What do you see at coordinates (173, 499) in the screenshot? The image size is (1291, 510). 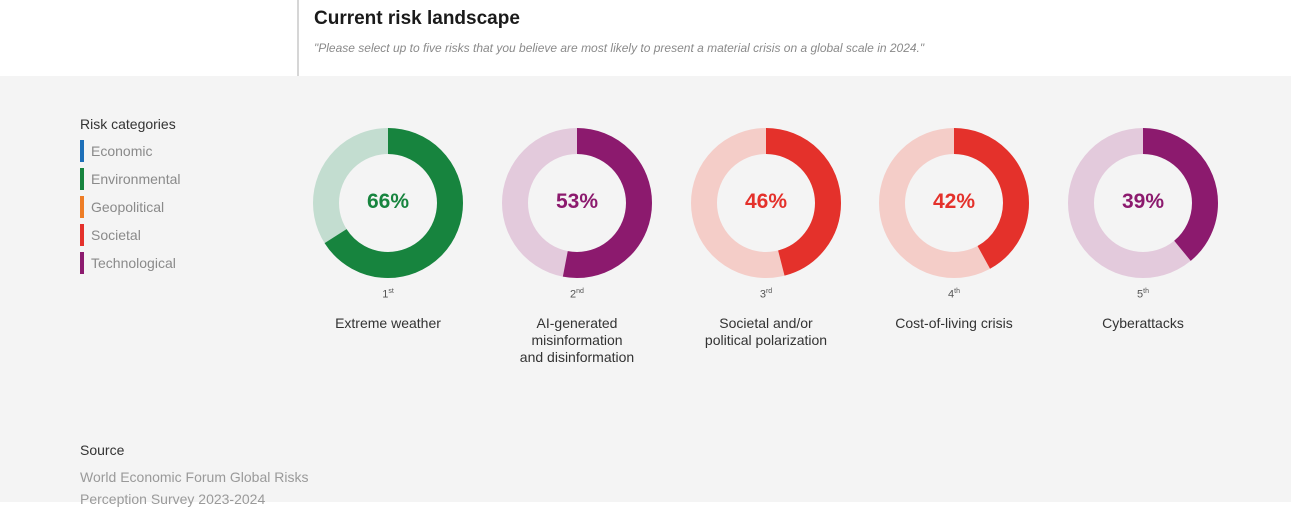 I see `source-line-2: Perception Survey 2023-2024` at bounding box center [173, 499].